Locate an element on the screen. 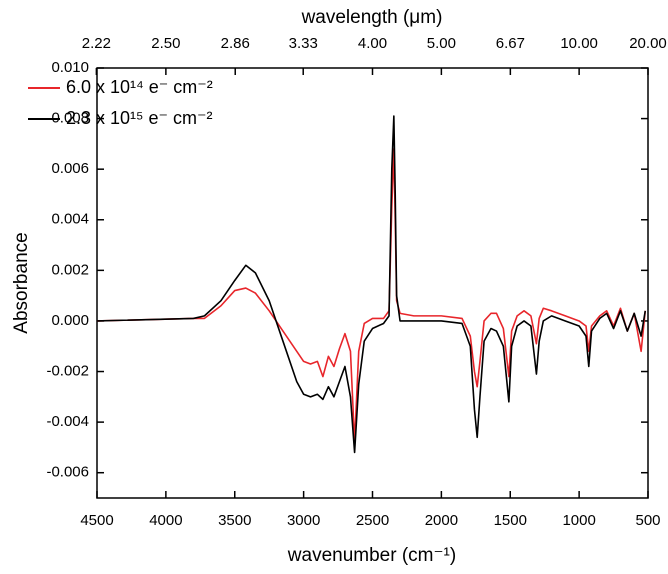  y-tick-label: 0.010 is located at coordinates (70, 67).